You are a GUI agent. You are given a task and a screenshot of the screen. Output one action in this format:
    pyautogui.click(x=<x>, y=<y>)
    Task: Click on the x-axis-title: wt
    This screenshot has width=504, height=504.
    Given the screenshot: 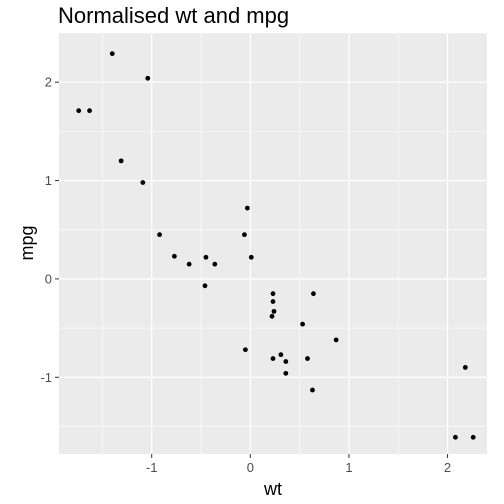 What is the action you would take?
    pyautogui.click(x=272, y=489)
    